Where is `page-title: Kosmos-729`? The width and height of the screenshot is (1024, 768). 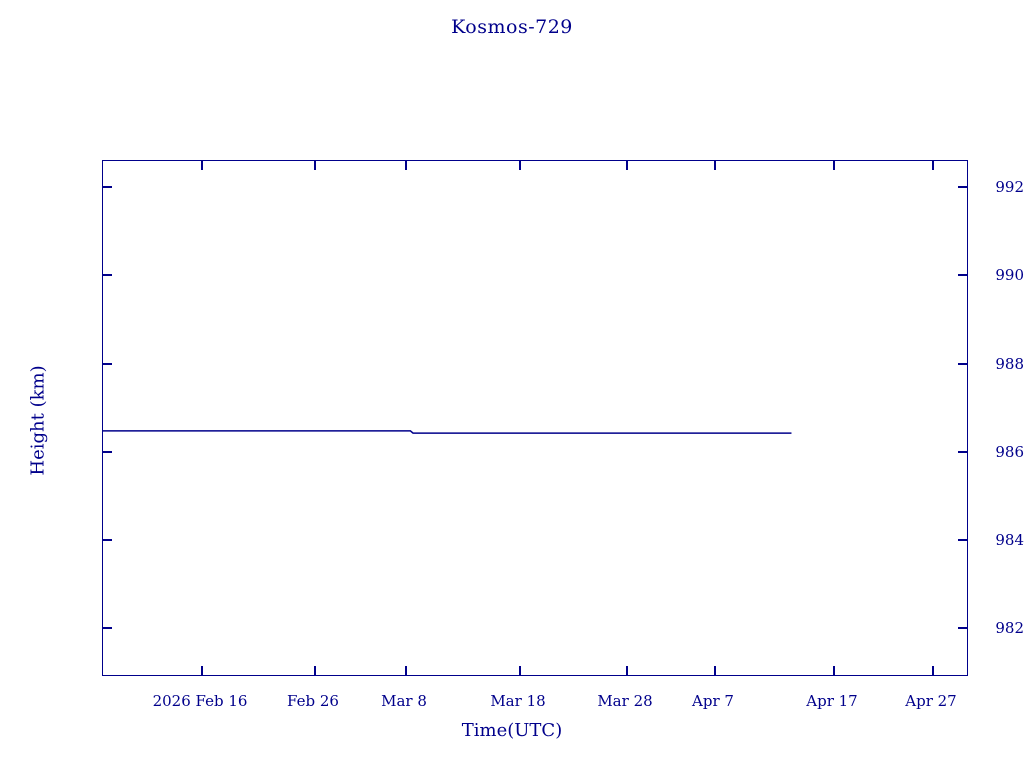
page-title: Kosmos-729 is located at coordinates (512, 27).